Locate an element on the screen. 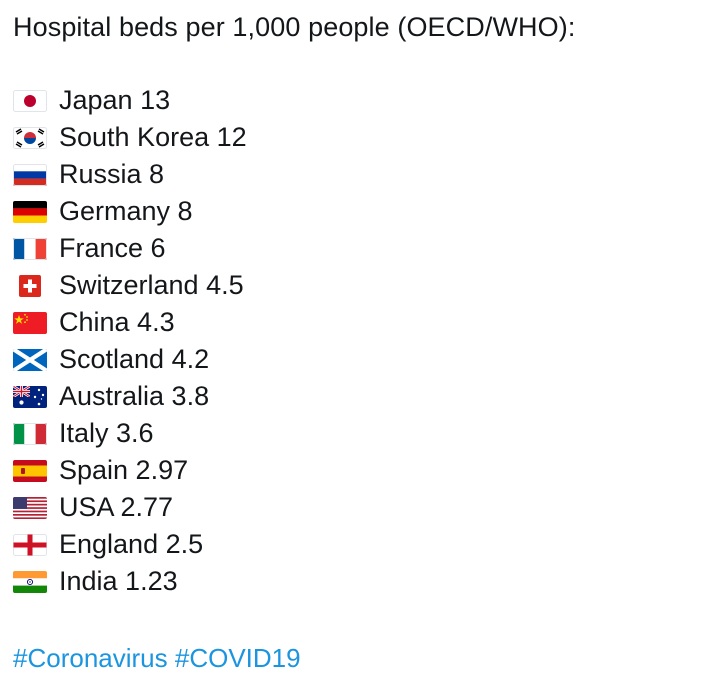 The width and height of the screenshot is (711, 690). country-label: Italy 3.6 is located at coordinates (106, 433).